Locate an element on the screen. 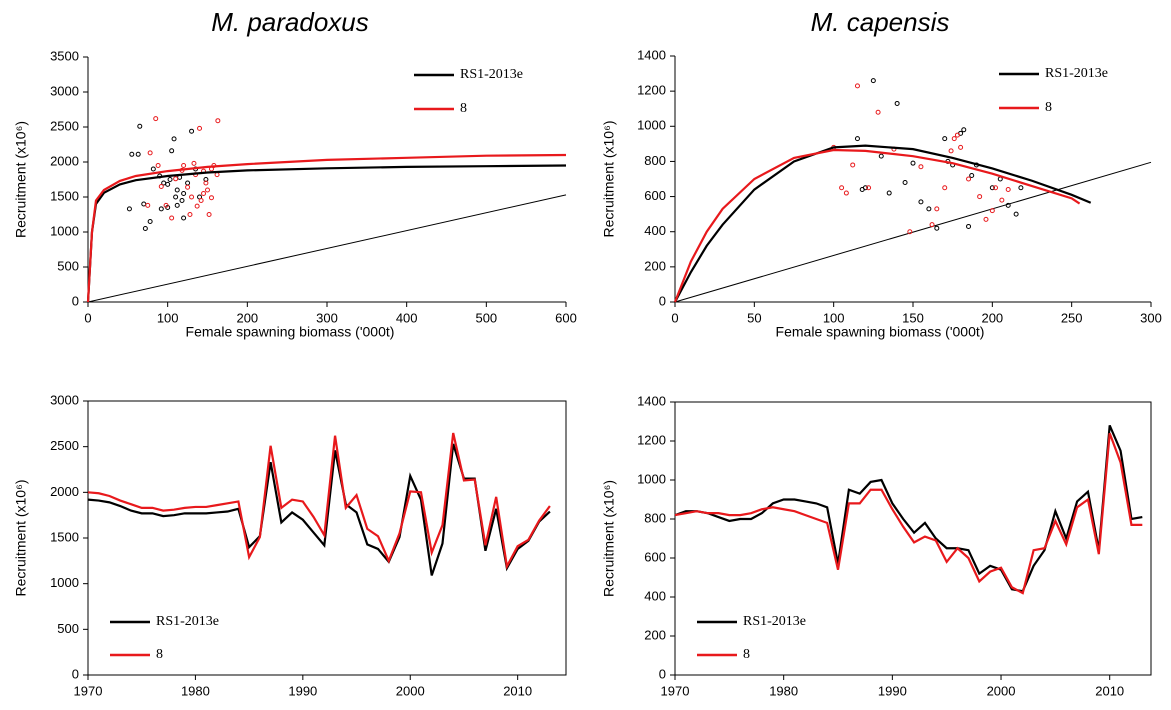 The height and width of the screenshot is (710, 1171). y-tick-label: 200 is located at coordinates (655, 634).